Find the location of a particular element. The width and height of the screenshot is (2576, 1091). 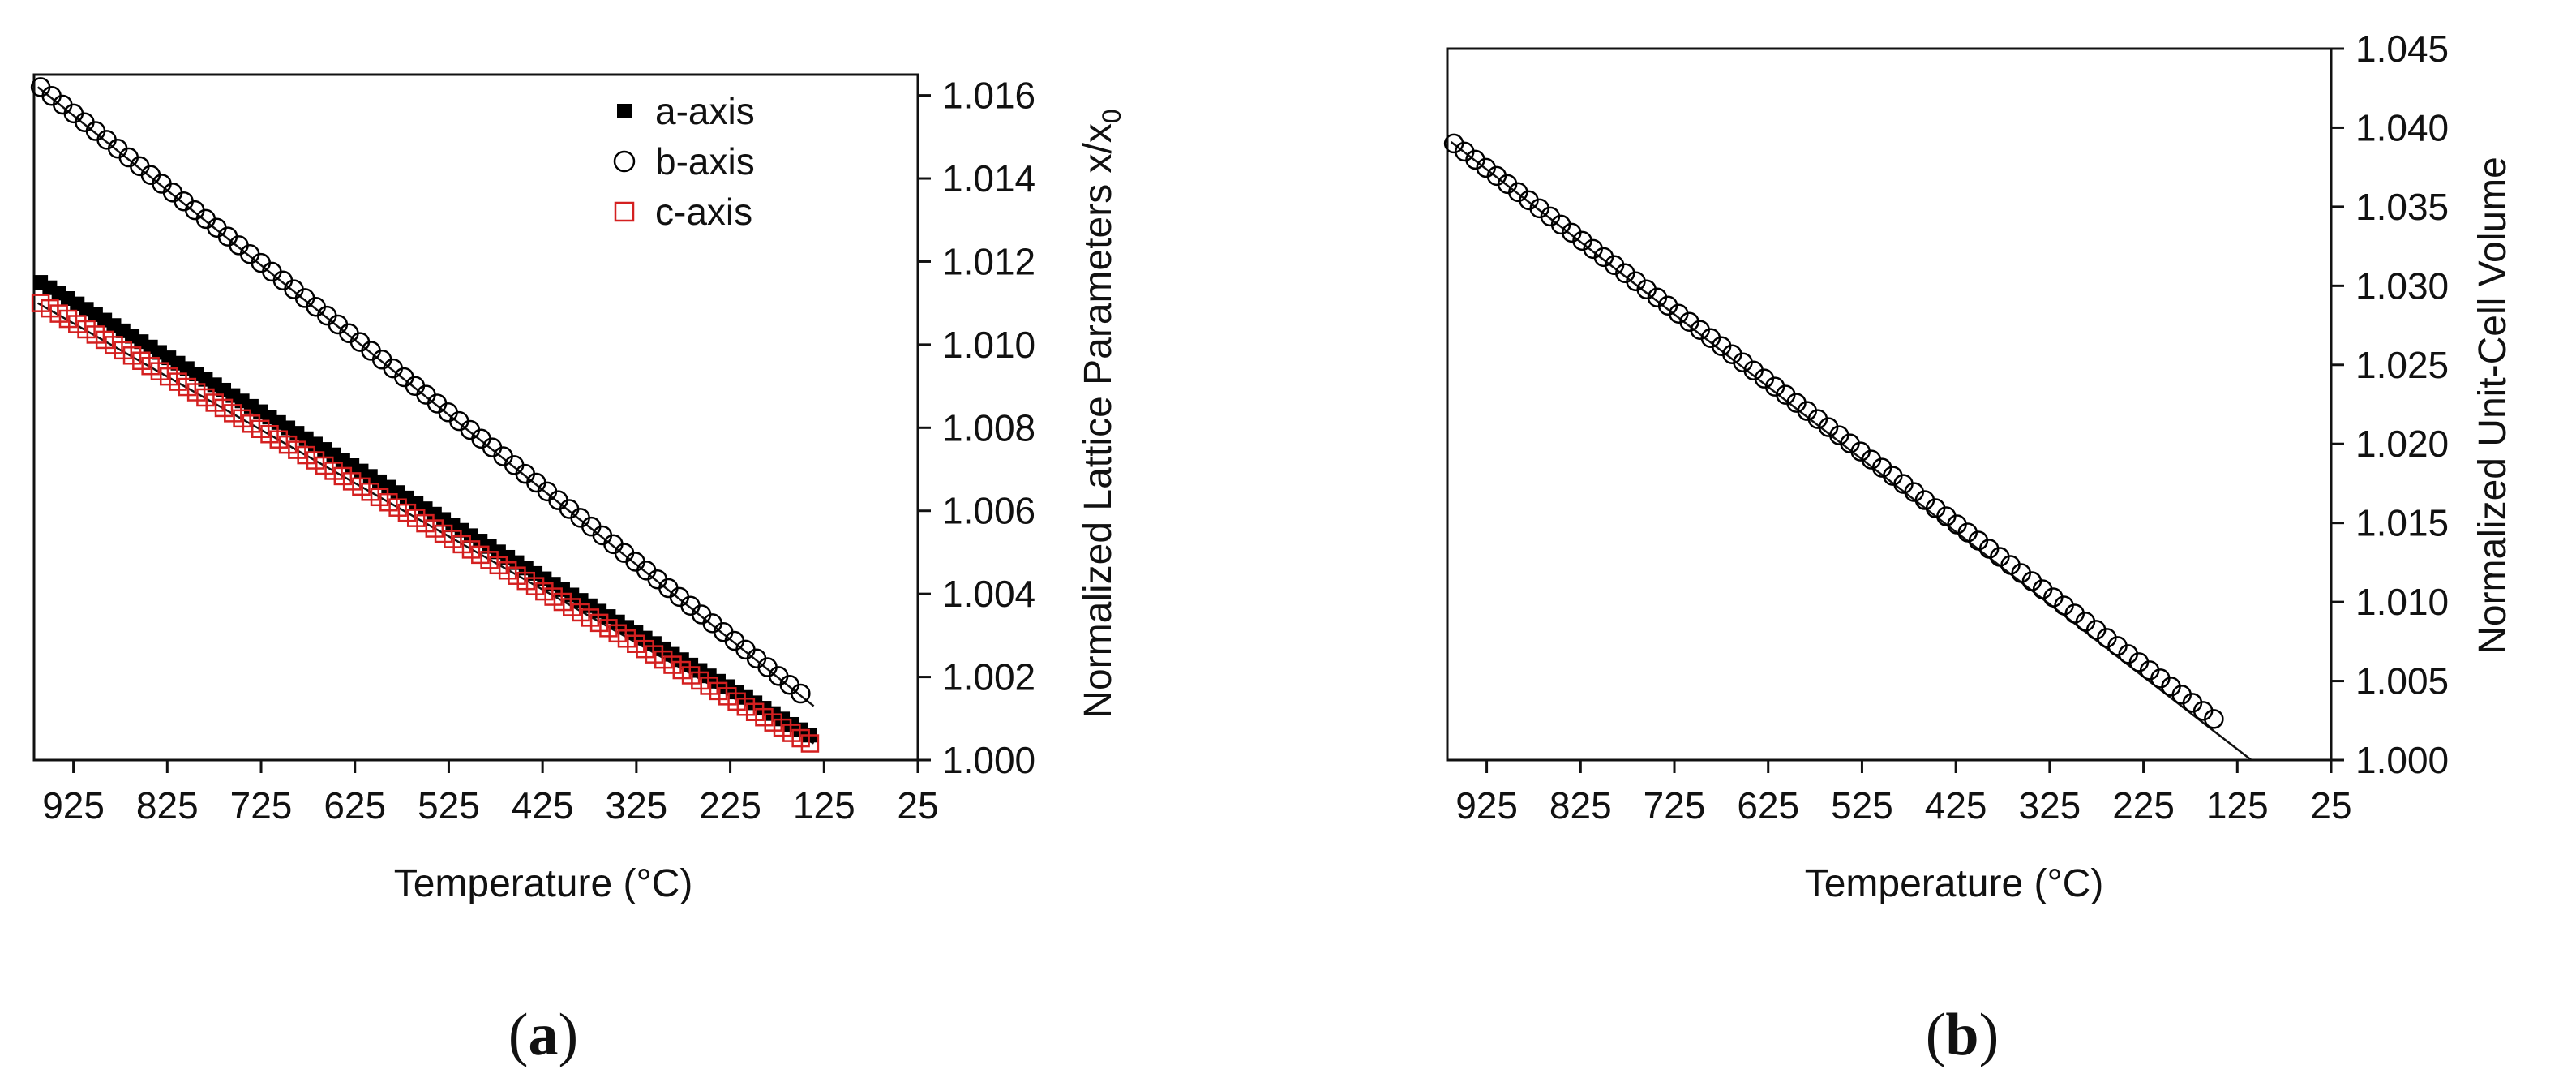

y-tick-label: 1.016 is located at coordinates (988, 96).